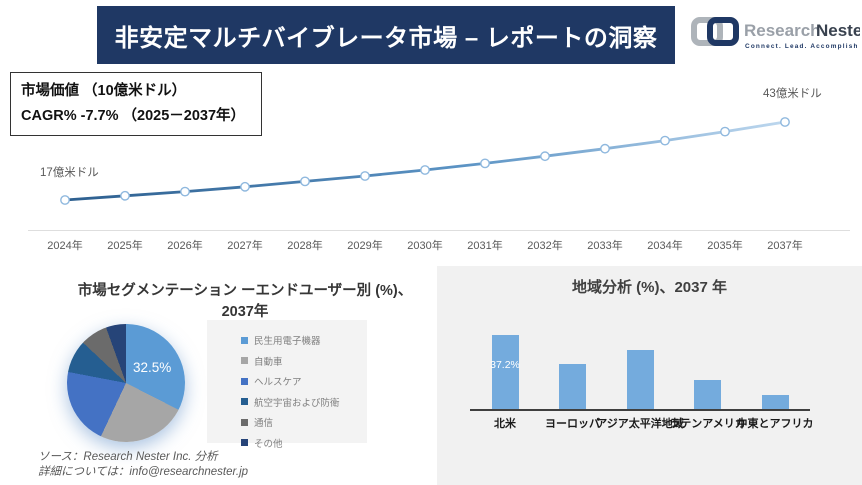 The width and height of the screenshot is (862, 485). Describe the element at coordinates (665, 246) in the screenshot. I see `x-axis-label: 2034年` at that location.